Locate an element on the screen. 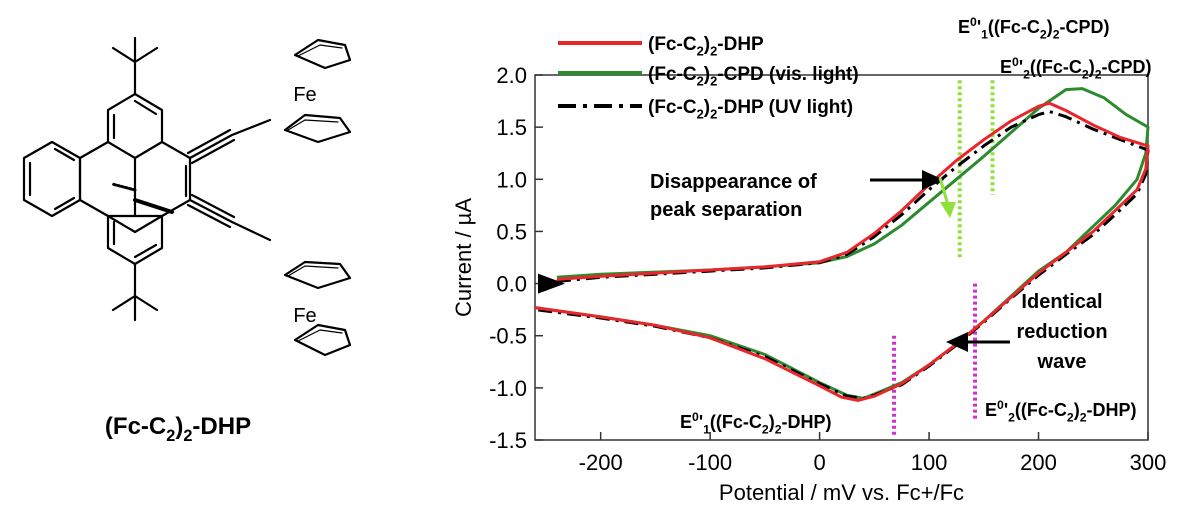 The width and height of the screenshot is (1195, 511). alkyne-top is located at coordinates (229, 141).